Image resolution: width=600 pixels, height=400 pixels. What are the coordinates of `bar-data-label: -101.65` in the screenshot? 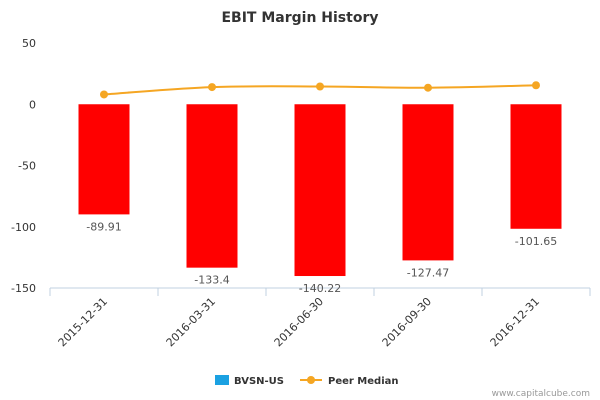 It's located at (536, 241).